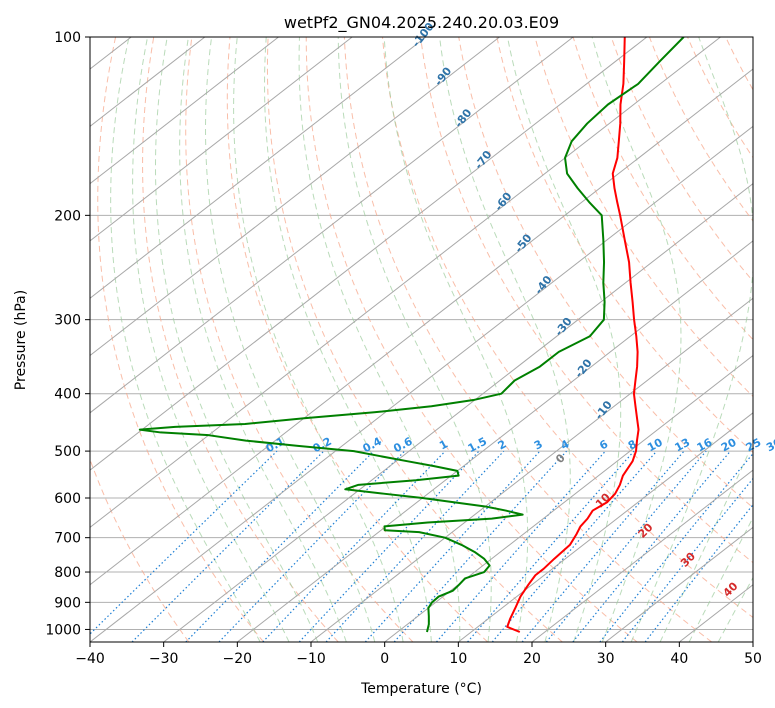 This screenshot has height=708, width=775. I want to click on mixing-ratio-label: 30, so click(769, 445).